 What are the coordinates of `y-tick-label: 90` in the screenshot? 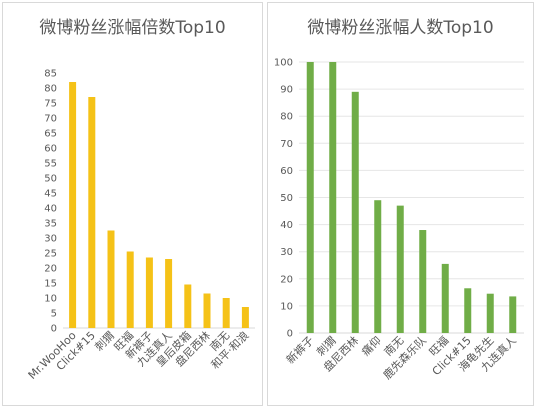 It's located at (286, 90).